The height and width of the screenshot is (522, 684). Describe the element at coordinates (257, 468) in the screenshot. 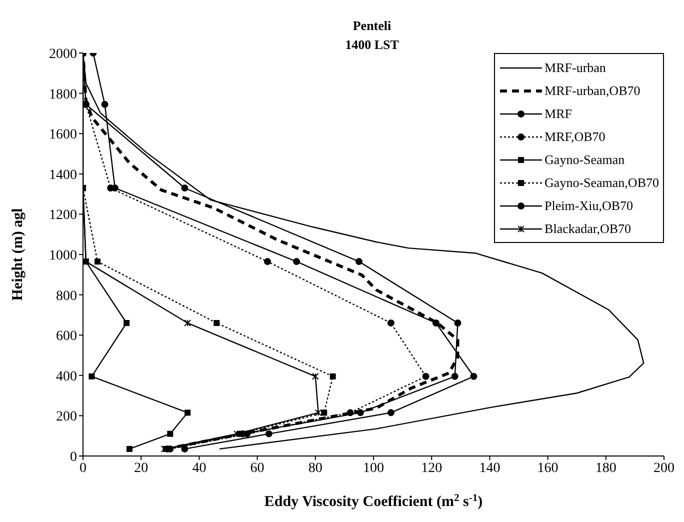

I see `x-tick-label: 60` at that location.